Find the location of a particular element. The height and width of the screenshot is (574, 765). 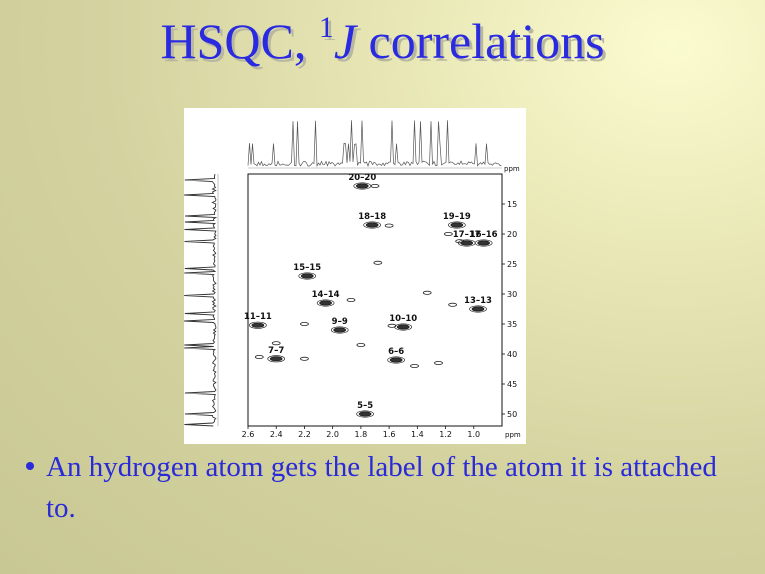

correlation-label: 17–17 is located at coordinates (467, 235).